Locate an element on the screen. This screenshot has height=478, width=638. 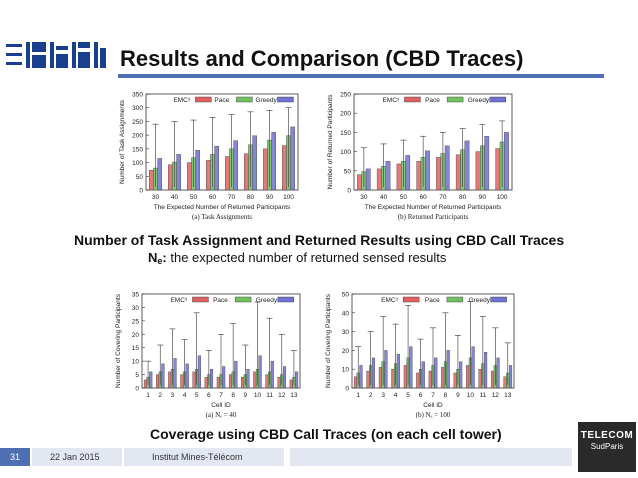
legend-label: EMC³ is located at coordinates (389, 300).